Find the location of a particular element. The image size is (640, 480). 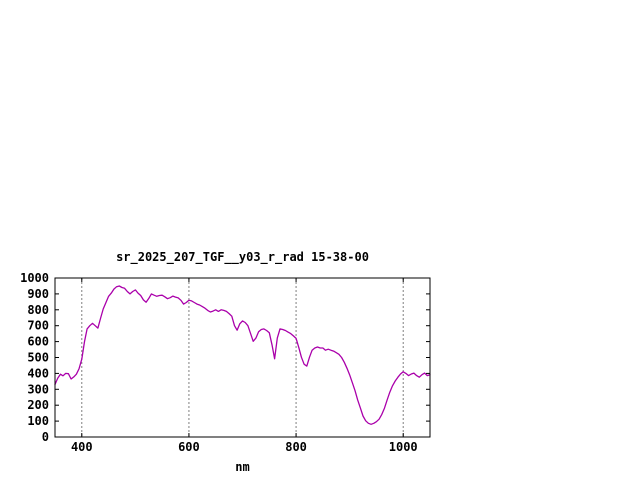

y-tick-label: 0 is located at coordinates (45, 437).